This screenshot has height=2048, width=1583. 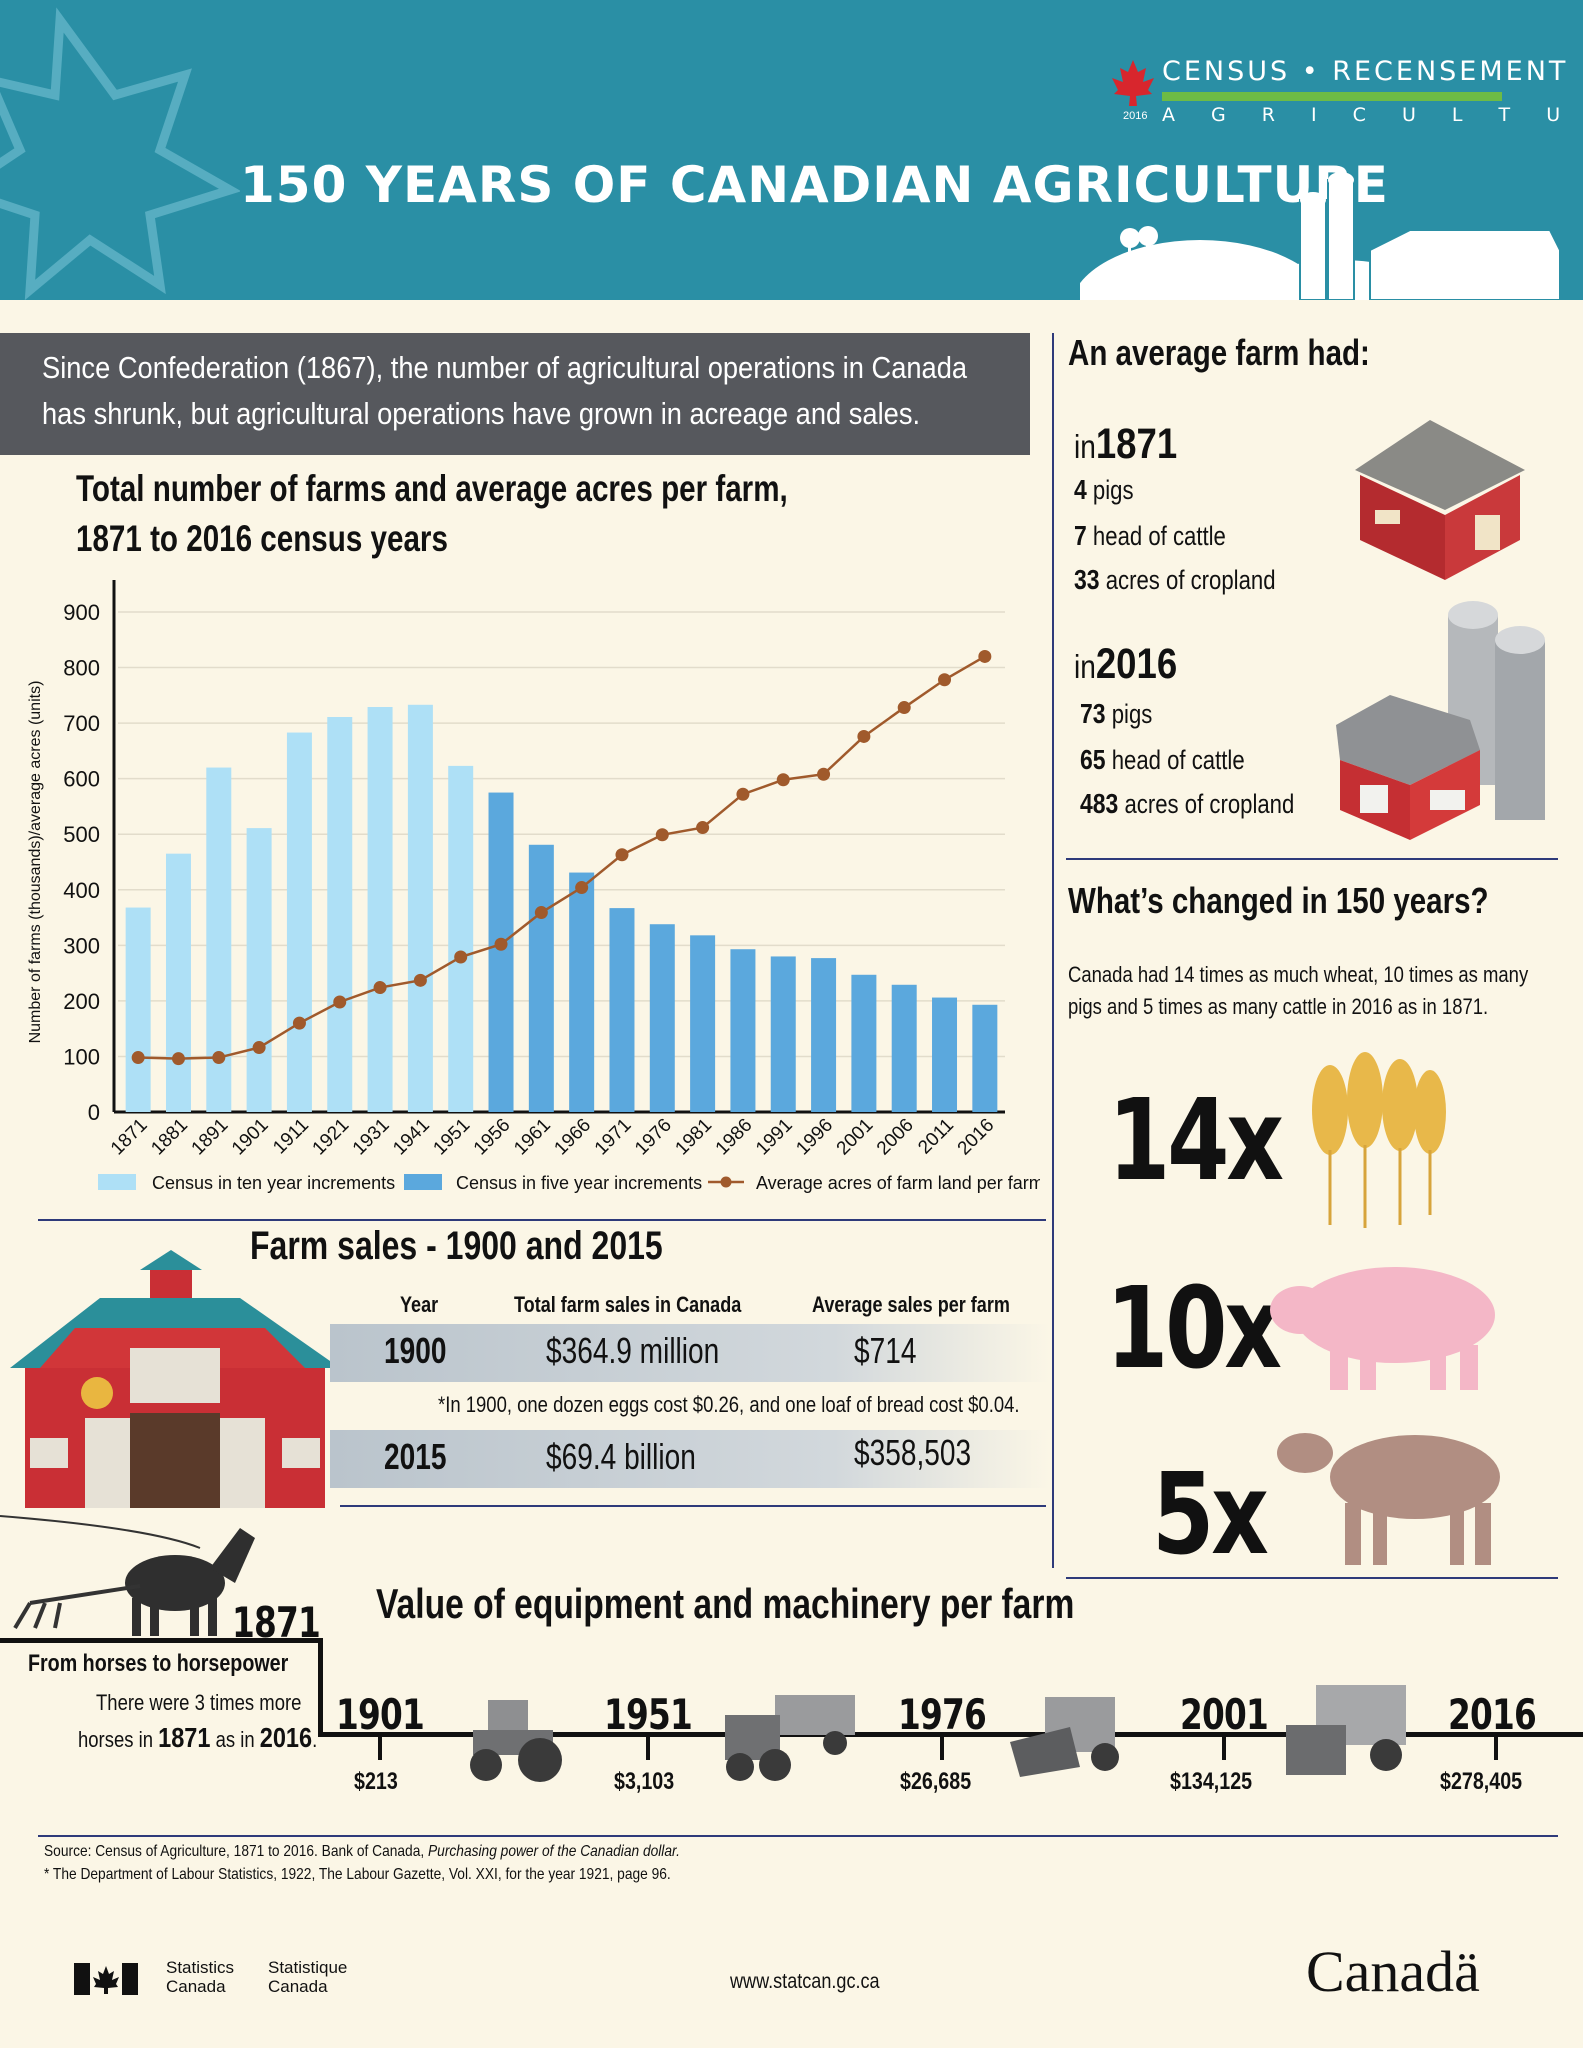 What do you see at coordinates (158, 1663) in the screenshot?
I see `horses-heading: From horses to horsepower` at bounding box center [158, 1663].